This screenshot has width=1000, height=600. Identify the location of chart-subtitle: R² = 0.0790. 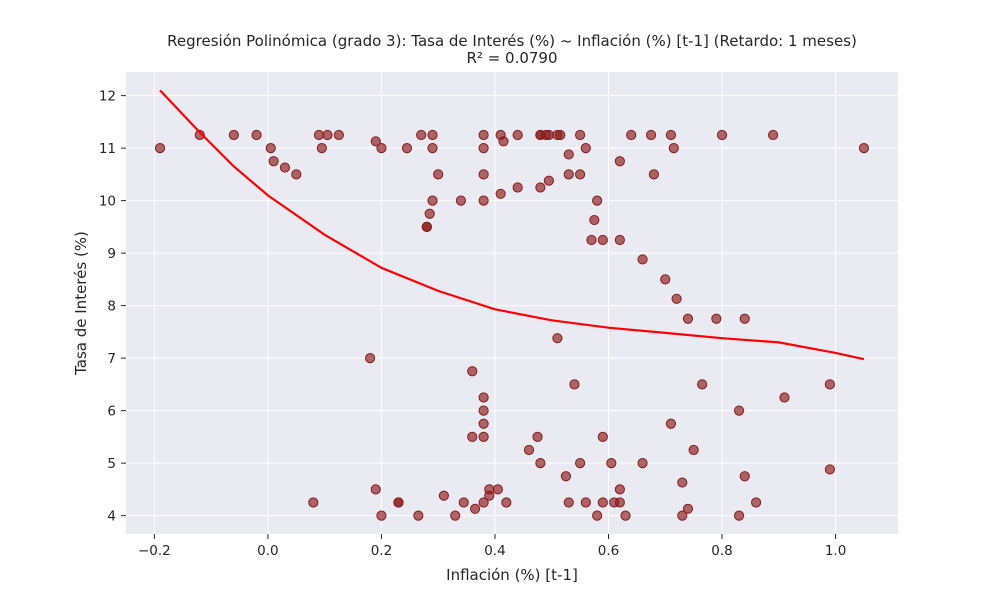
(511, 58).